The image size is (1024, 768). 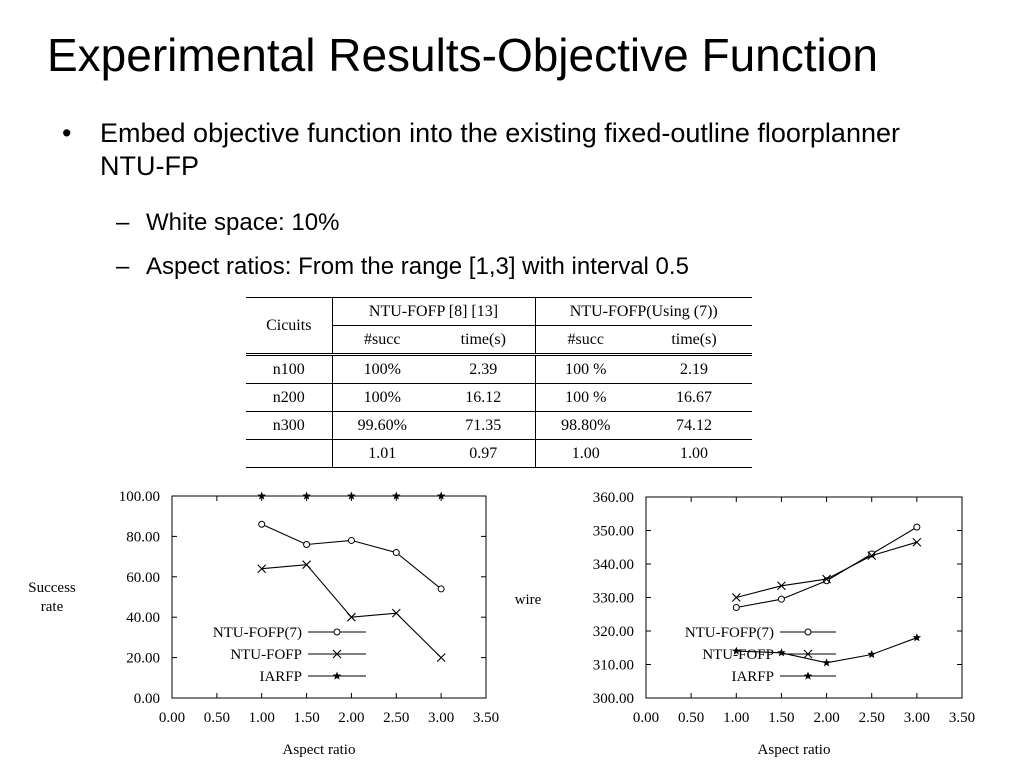 I want to click on table-cell: 71.35, so click(x=484, y=425).